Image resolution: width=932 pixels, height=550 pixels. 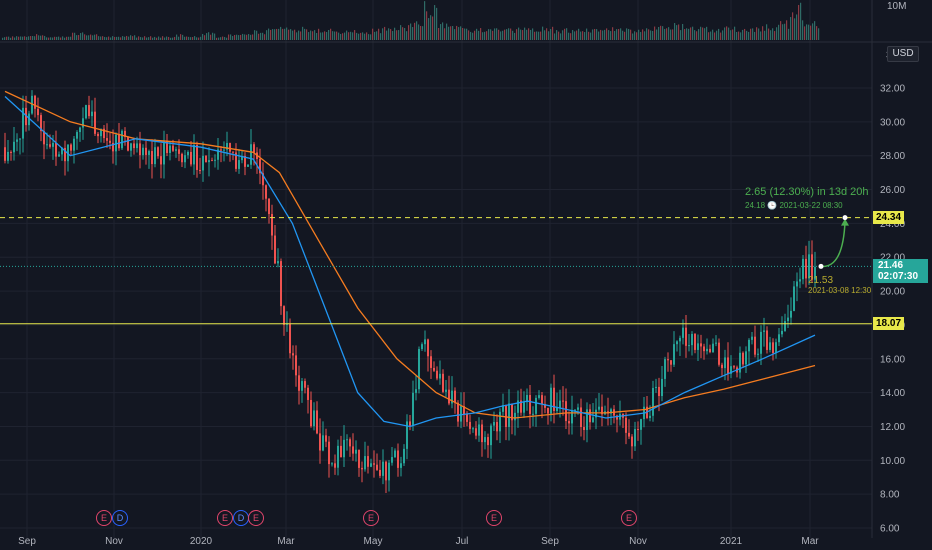 I want to click on y-axis-tick-label: 10.00, so click(x=892, y=461).